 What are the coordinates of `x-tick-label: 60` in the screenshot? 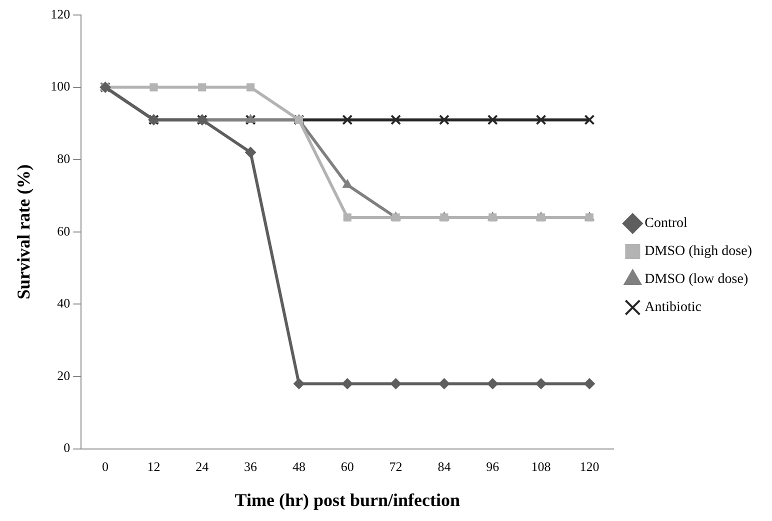 It's located at (347, 466).